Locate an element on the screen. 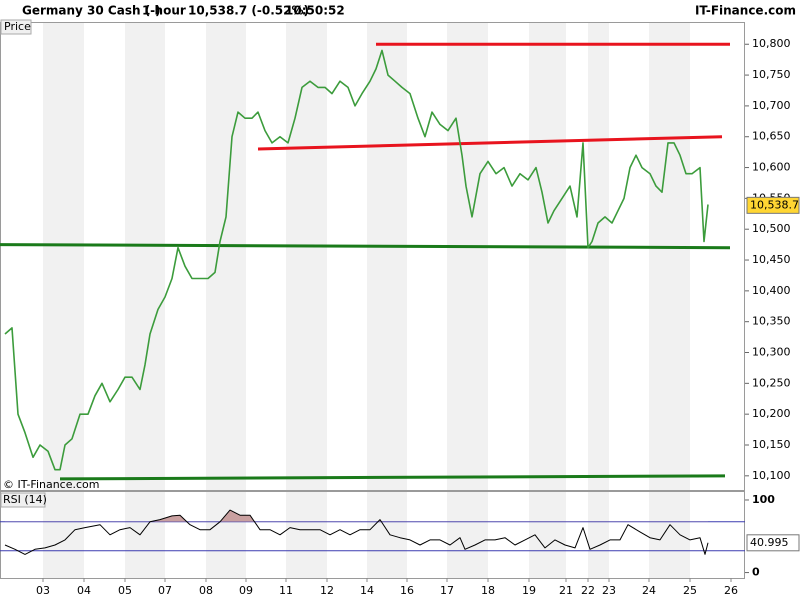 The height and width of the screenshot is (600, 800). last-value-label: 10,538.7 is located at coordinates (774, 204).